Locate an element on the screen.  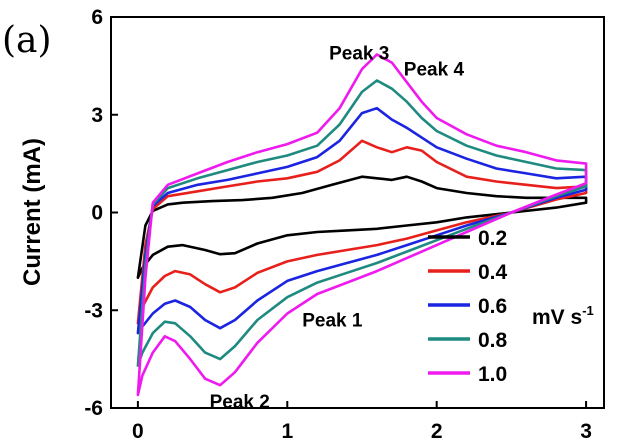
y-axis: -6 -3 0 3 6 is located at coordinates (101, 213).